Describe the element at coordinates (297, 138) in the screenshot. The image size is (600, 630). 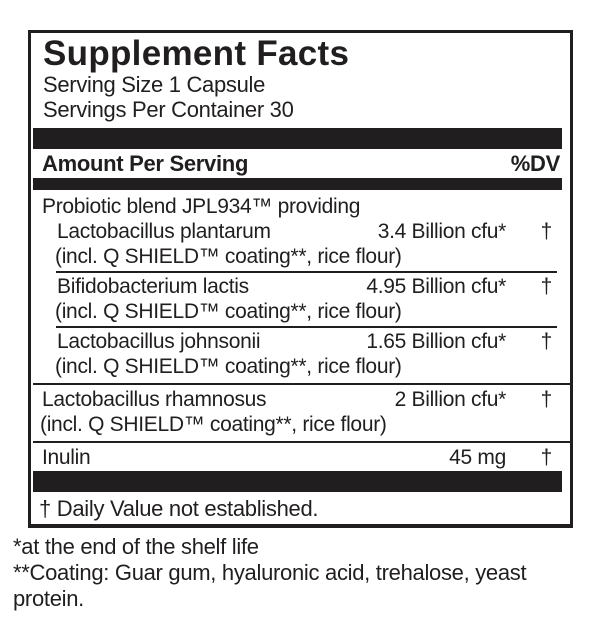
I see `thick-divider-top` at that location.